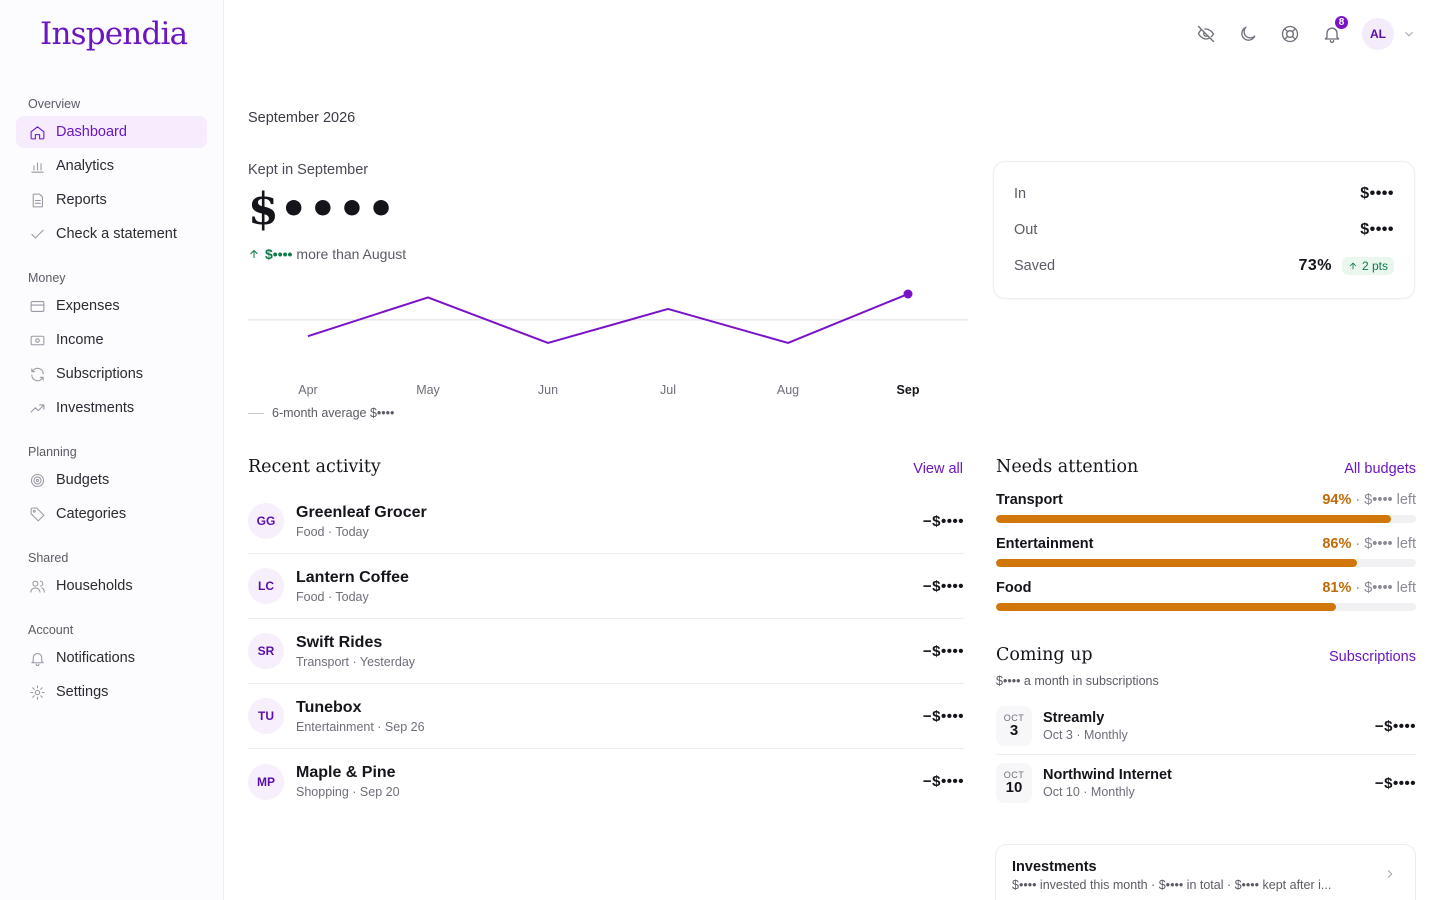 The height and width of the screenshot is (900, 1440). Describe the element at coordinates (37, 234) in the screenshot. I see `check-icon` at that location.